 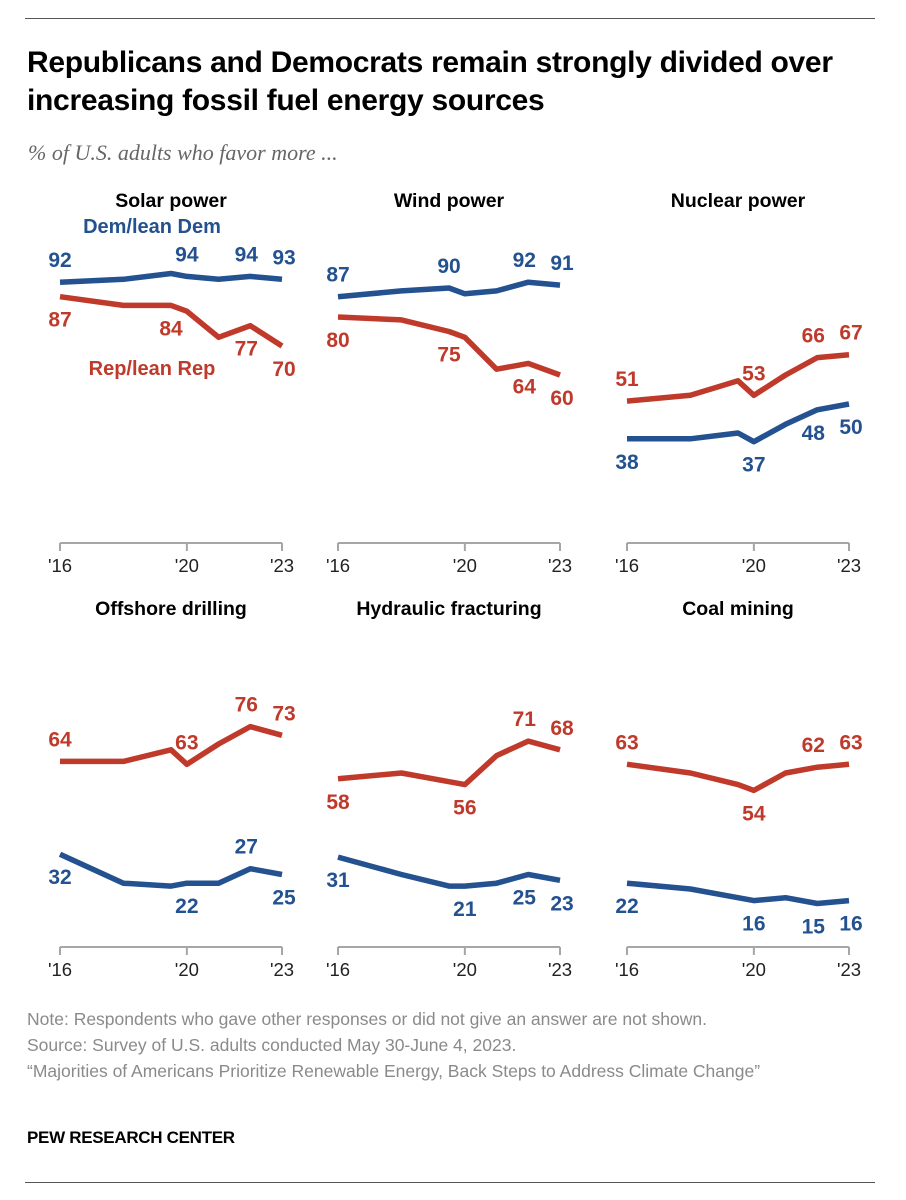 I want to click on panel-title: Nuclear power, so click(x=738, y=201).